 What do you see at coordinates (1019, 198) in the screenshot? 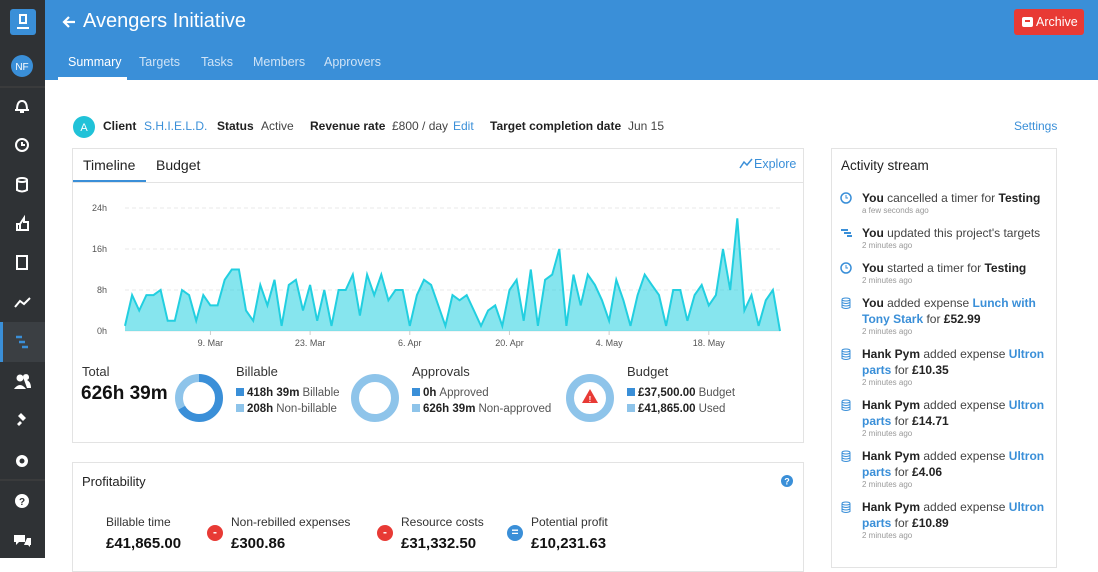
I see `target: Testing` at bounding box center [1019, 198].